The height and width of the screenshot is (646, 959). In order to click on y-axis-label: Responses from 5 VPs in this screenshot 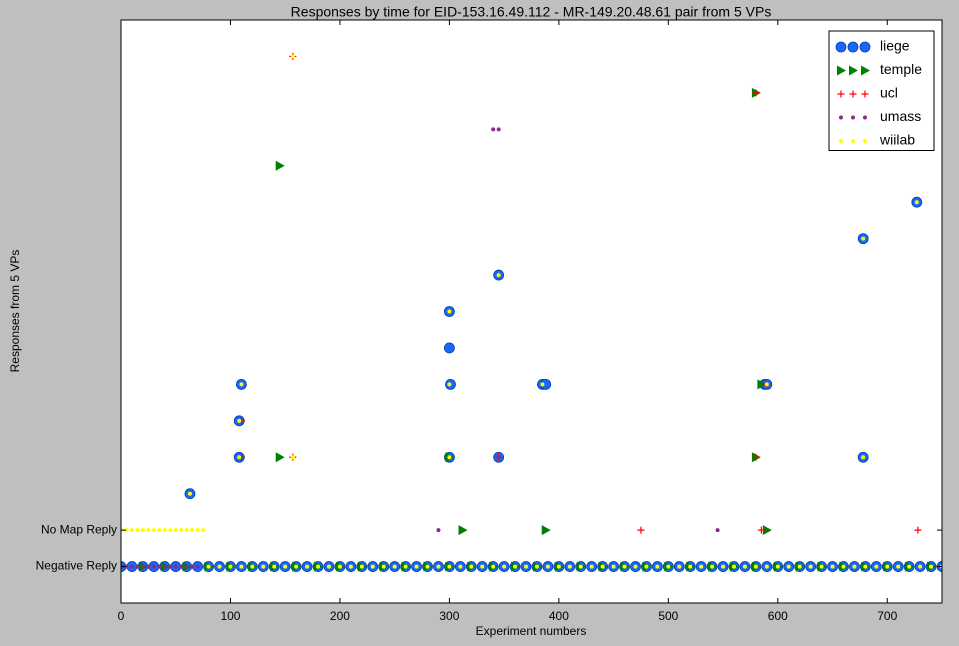, I will do `click(15, 311)`.